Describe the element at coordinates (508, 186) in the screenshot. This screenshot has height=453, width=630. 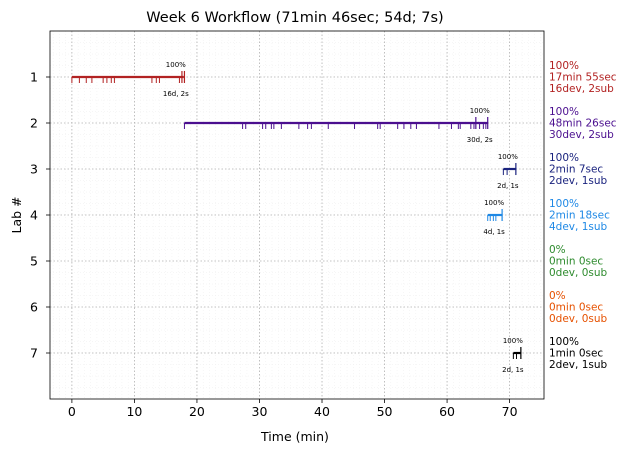
I see `lab-3-count-label: 2d, 1s` at that location.